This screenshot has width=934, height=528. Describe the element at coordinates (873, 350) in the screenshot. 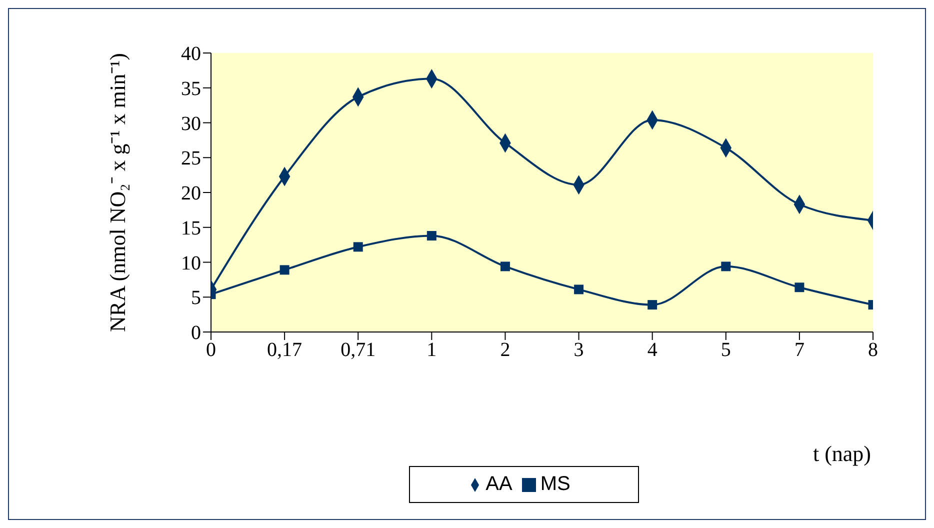

I see `x-tick-label: 8` at that location.